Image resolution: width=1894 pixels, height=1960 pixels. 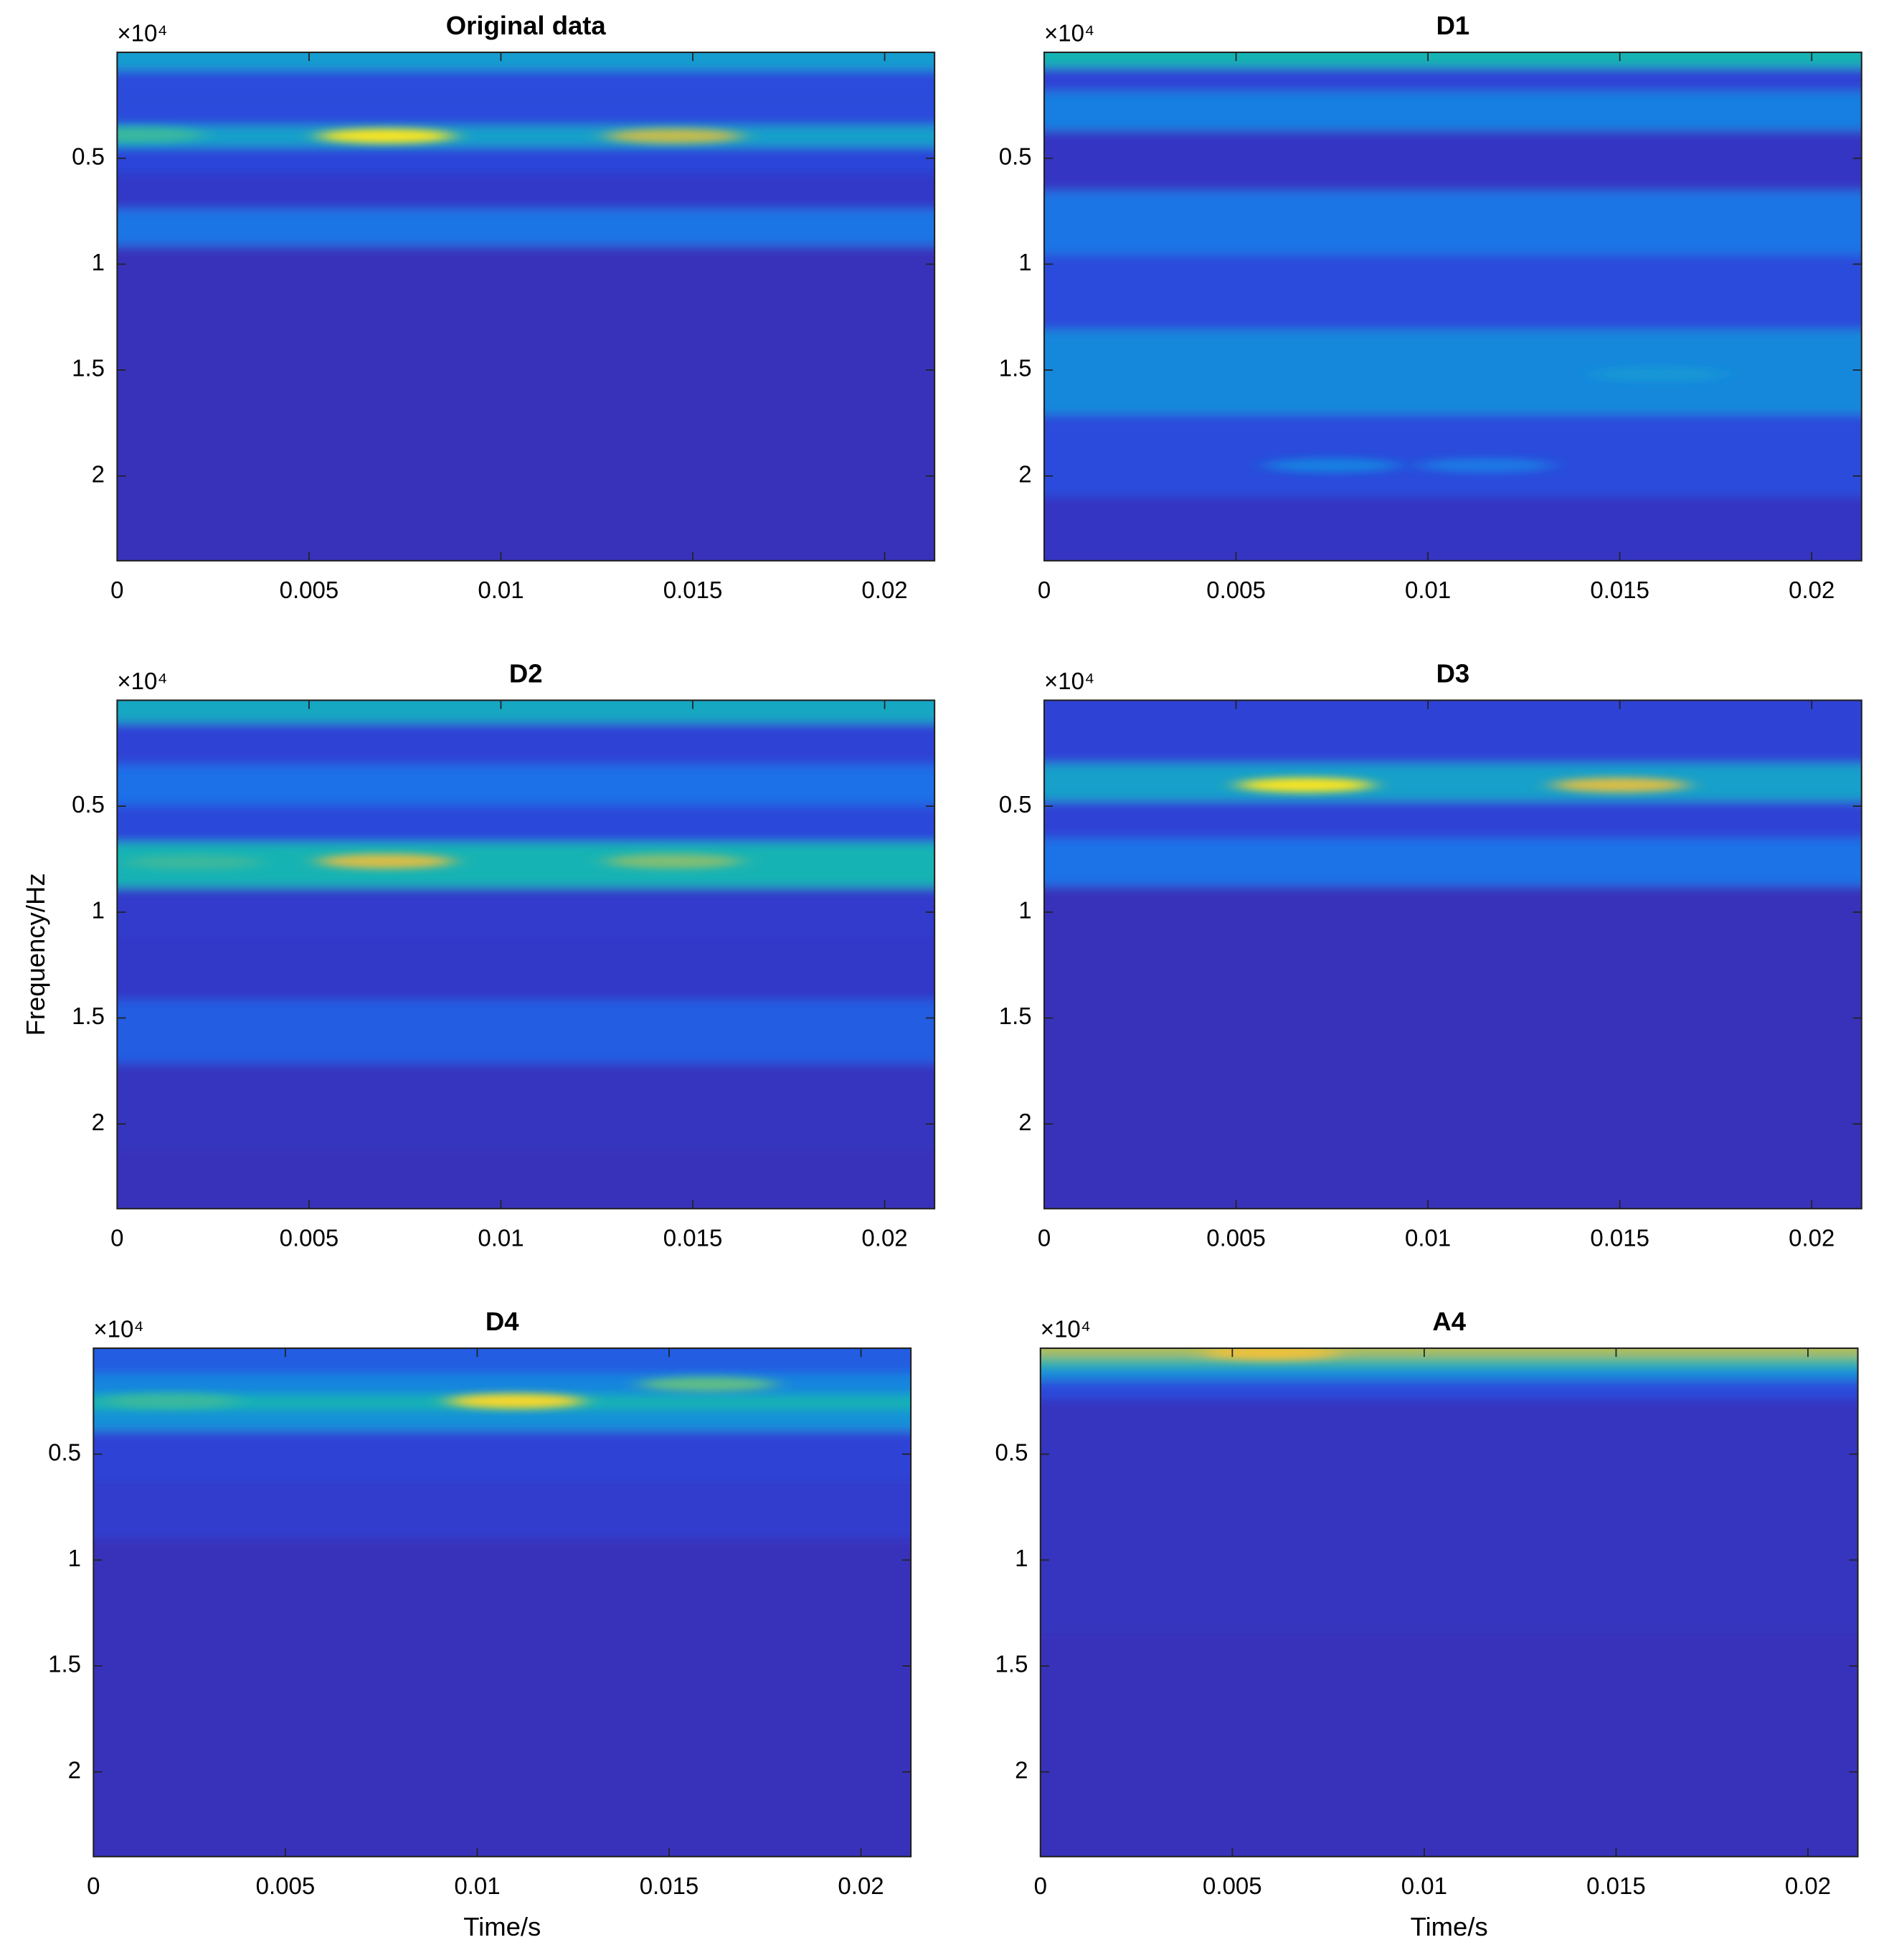 I want to click on chart-title: D2, so click(x=526, y=673).